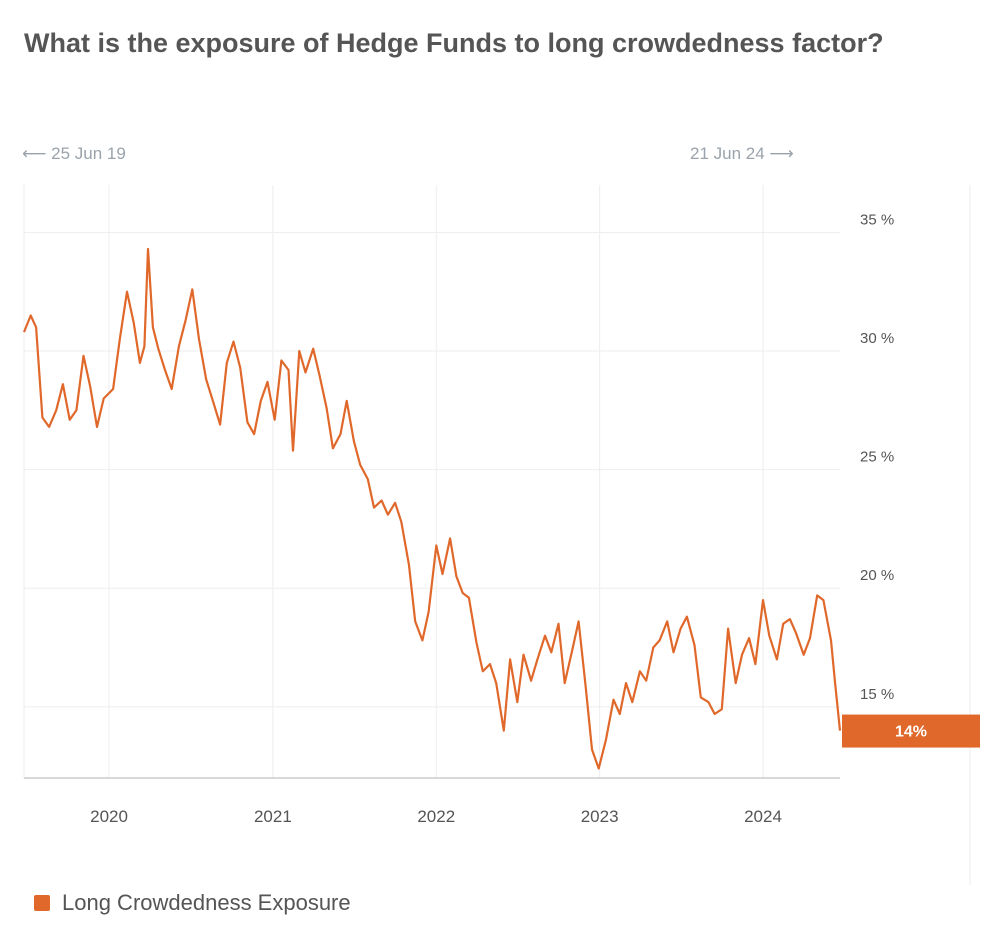 The image size is (994, 948). What do you see at coordinates (877, 694) in the screenshot?
I see `y-tick-label: 15 %` at bounding box center [877, 694].